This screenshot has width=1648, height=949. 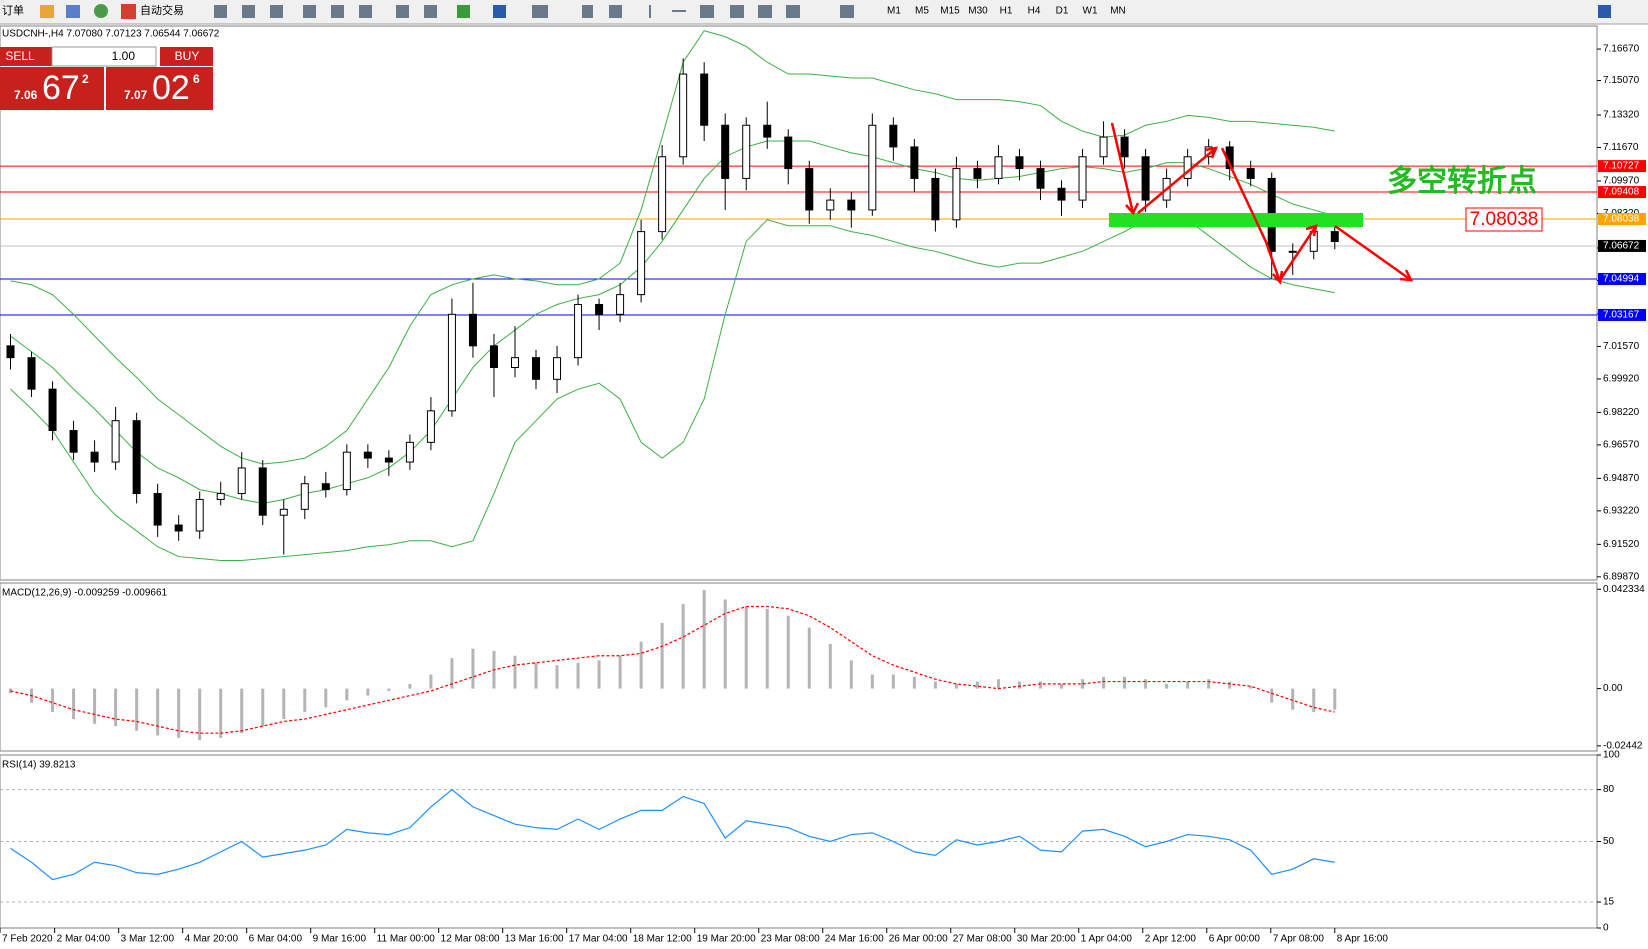 What do you see at coordinates (13, 10) in the screenshot?
I see `new-order-button: 订单` at bounding box center [13, 10].